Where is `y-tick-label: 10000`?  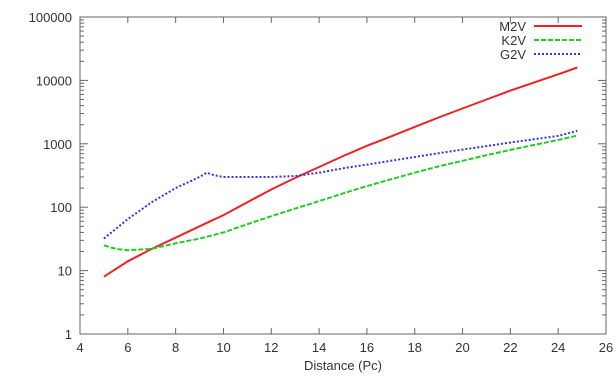 y-tick-label: 10000 is located at coordinates (54, 80).